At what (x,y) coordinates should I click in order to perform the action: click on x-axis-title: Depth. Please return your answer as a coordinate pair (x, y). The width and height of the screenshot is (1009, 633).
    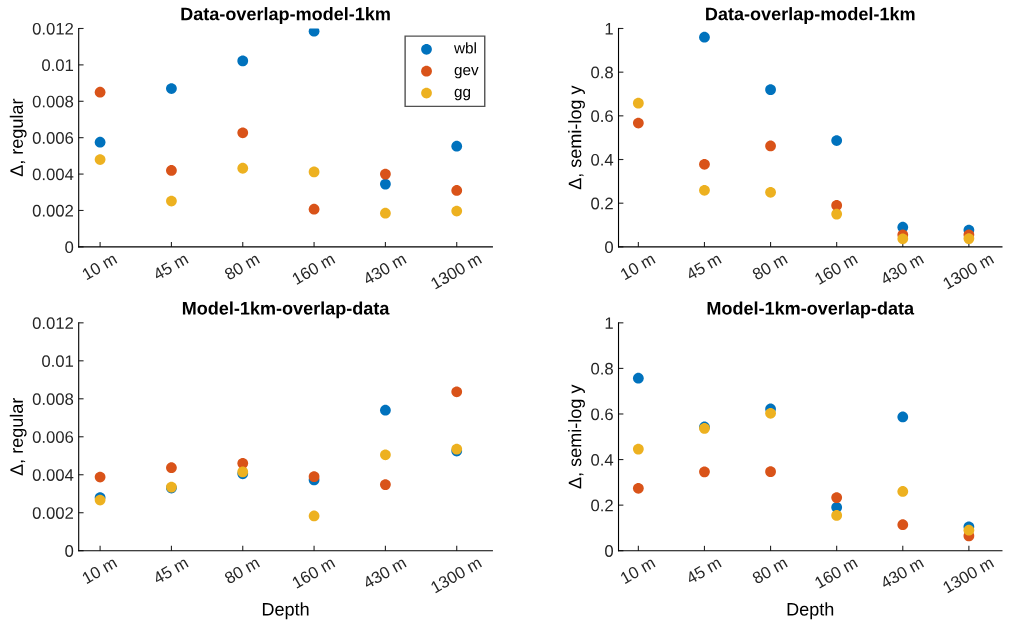
    Looking at the image, I should click on (285, 611).